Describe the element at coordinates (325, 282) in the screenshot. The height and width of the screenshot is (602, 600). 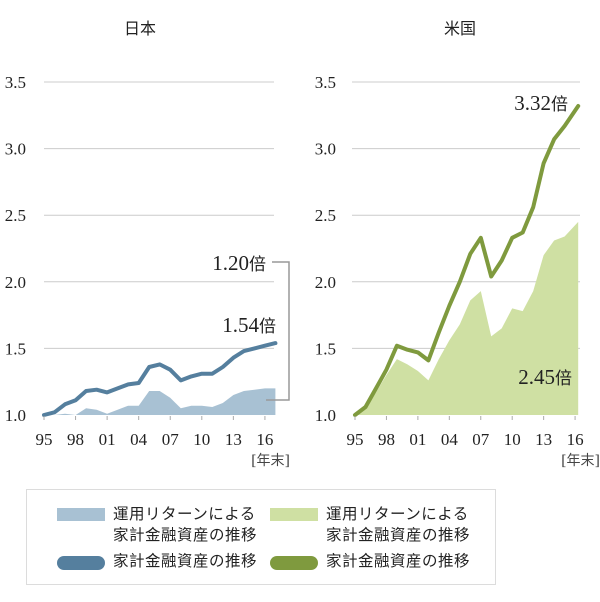
I see `us-y-tick-label: 2.0` at that location.